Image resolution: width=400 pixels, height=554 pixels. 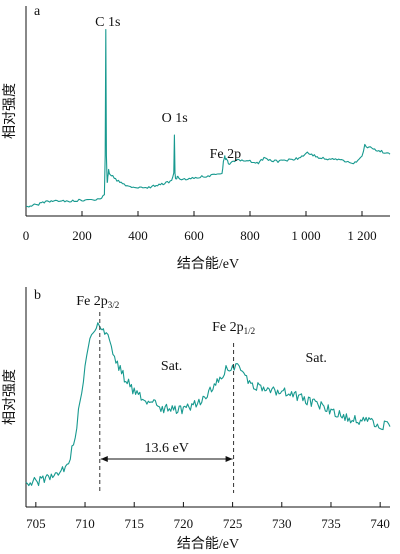 What do you see at coordinates (208, 264) in the screenshot?
I see `panel-a-x-axis-label: 结合能/eV` at bounding box center [208, 264].